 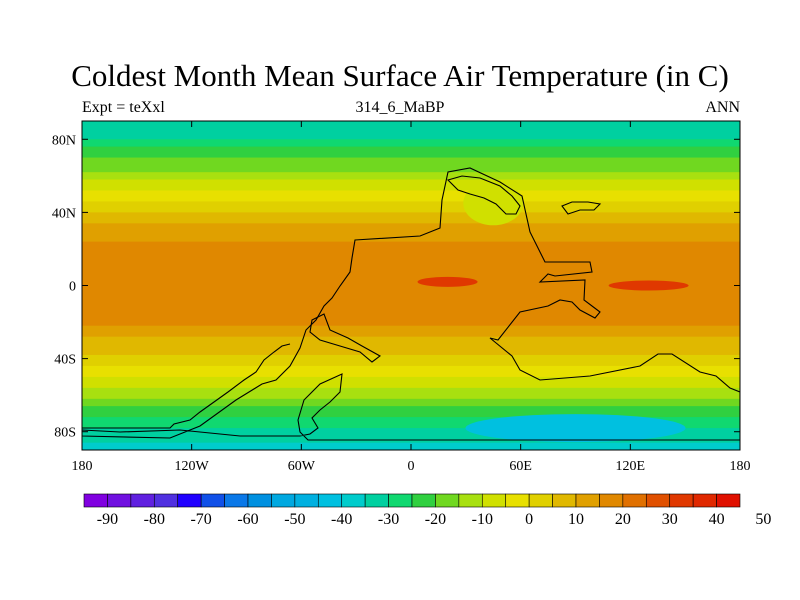 I want to click on x-tick-label: 180, so click(x=82, y=466).